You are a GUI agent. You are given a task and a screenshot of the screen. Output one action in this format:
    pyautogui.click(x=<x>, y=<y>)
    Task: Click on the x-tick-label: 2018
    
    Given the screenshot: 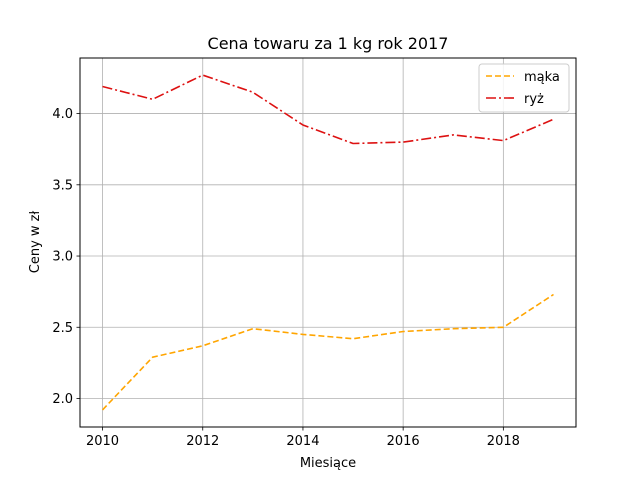 What is the action you would take?
    pyautogui.click(x=503, y=441)
    